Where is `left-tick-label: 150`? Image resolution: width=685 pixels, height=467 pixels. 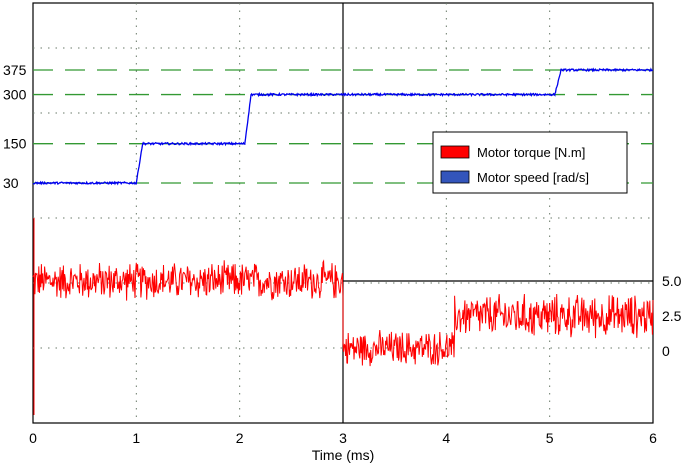 left-tick-label: 150 is located at coordinates (15, 144).